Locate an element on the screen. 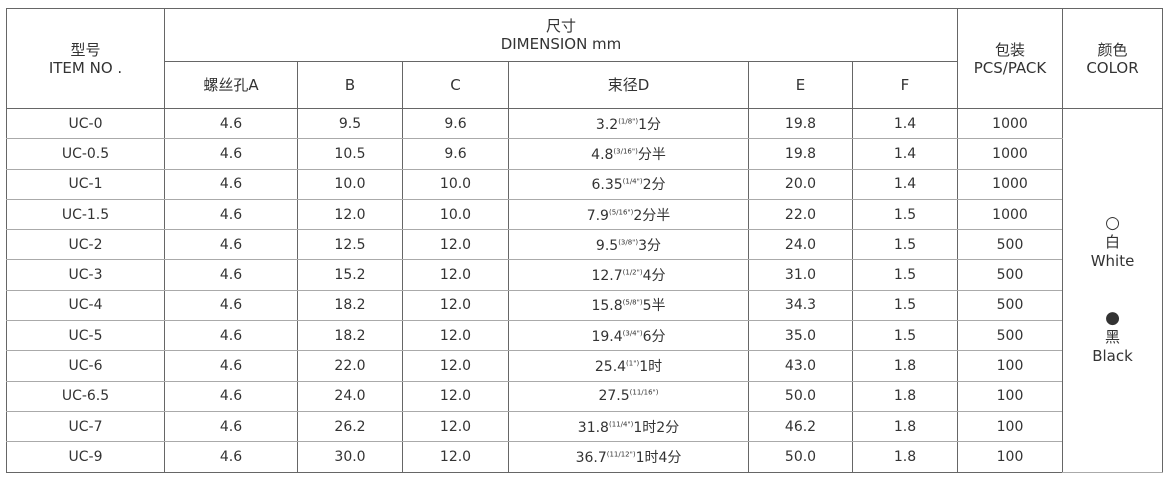  d-main: 12.7 is located at coordinates (607, 276).